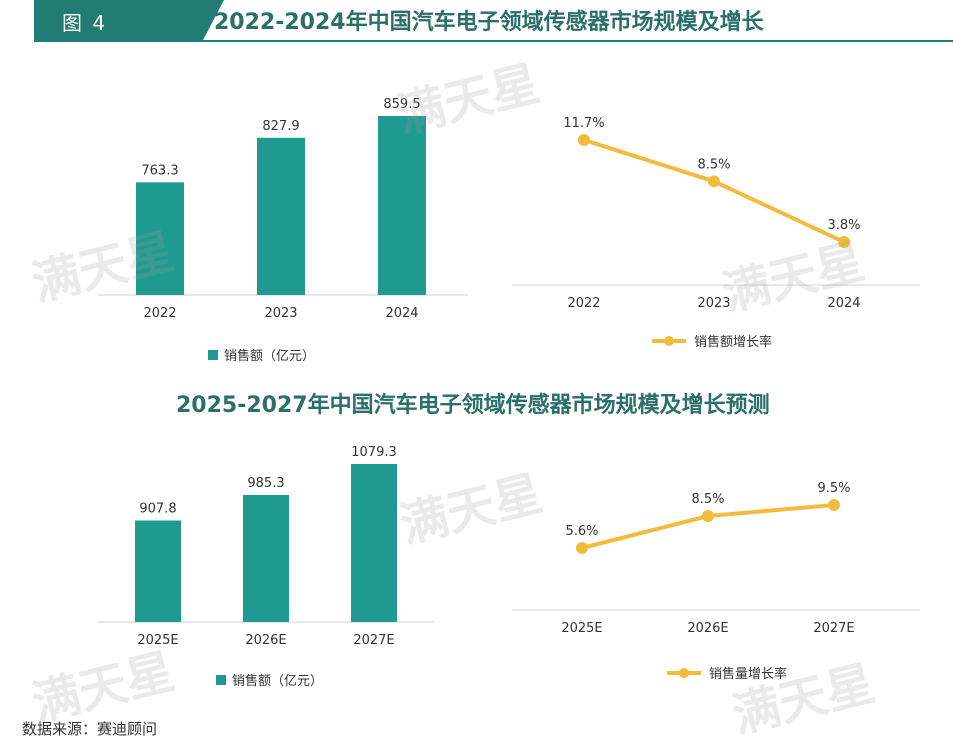  I want to click on data-label: 1079.3, so click(374, 452).